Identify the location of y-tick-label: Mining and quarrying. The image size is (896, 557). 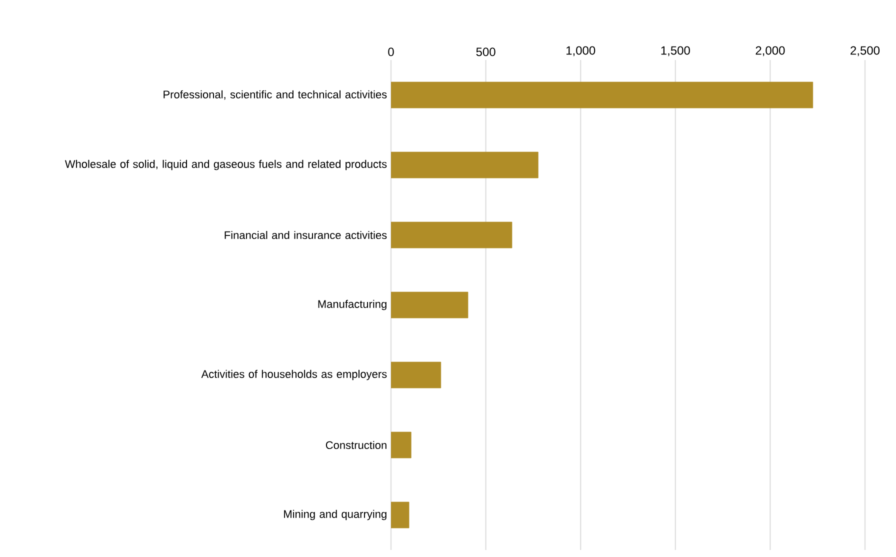
(335, 515).